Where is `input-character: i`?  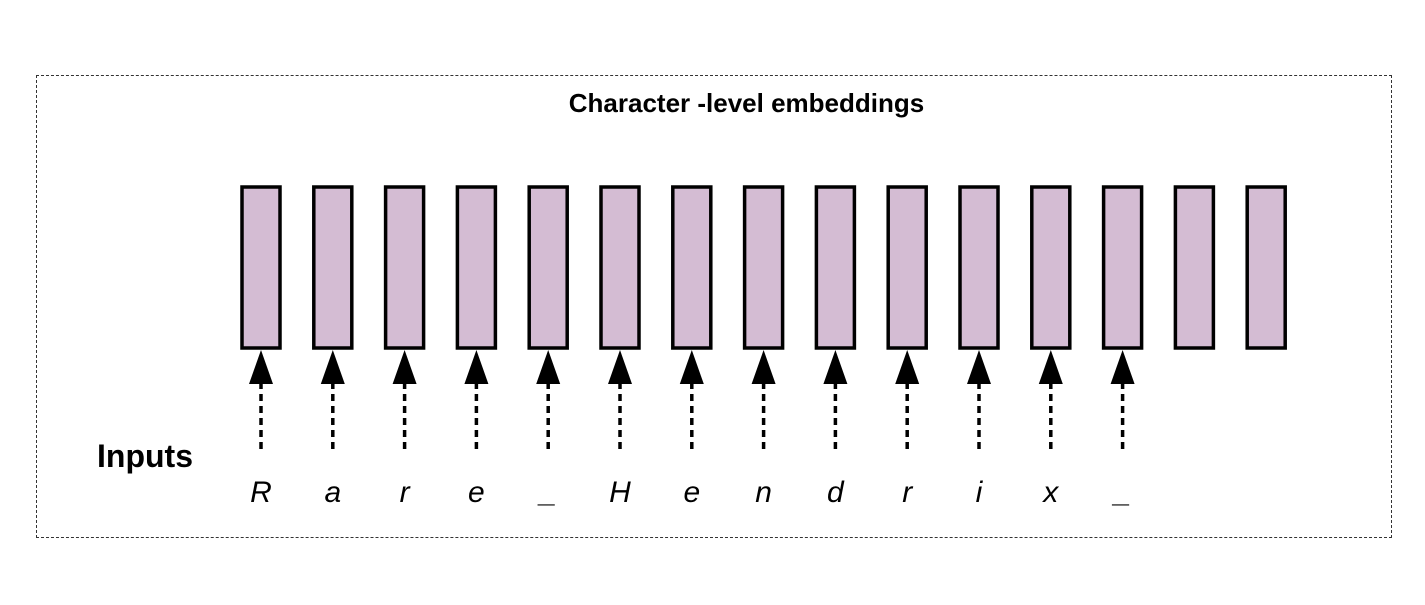
input-character: i is located at coordinates (980, 492).